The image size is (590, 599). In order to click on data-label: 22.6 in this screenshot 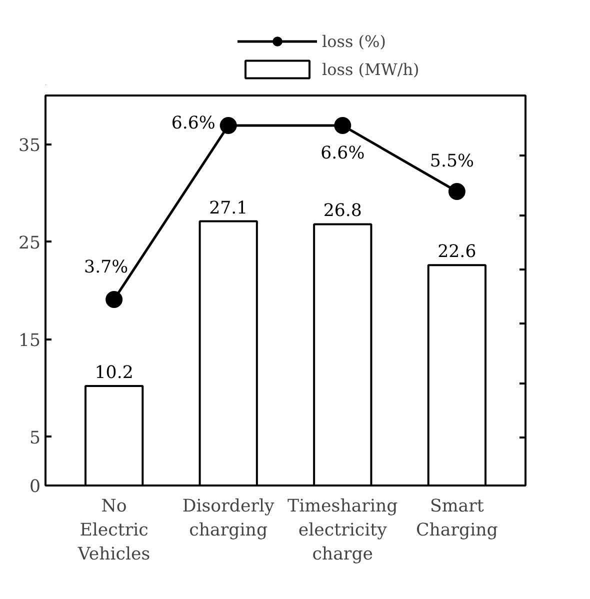, I will do `click(457, 252)`.